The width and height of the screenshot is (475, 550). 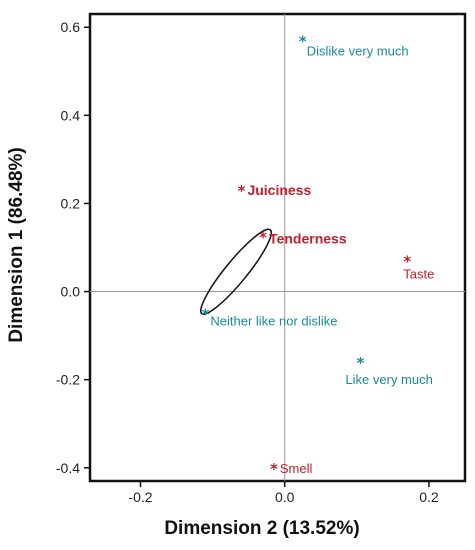 I want to click on y-tick-label: 0.6, so click(x=71, y=27).